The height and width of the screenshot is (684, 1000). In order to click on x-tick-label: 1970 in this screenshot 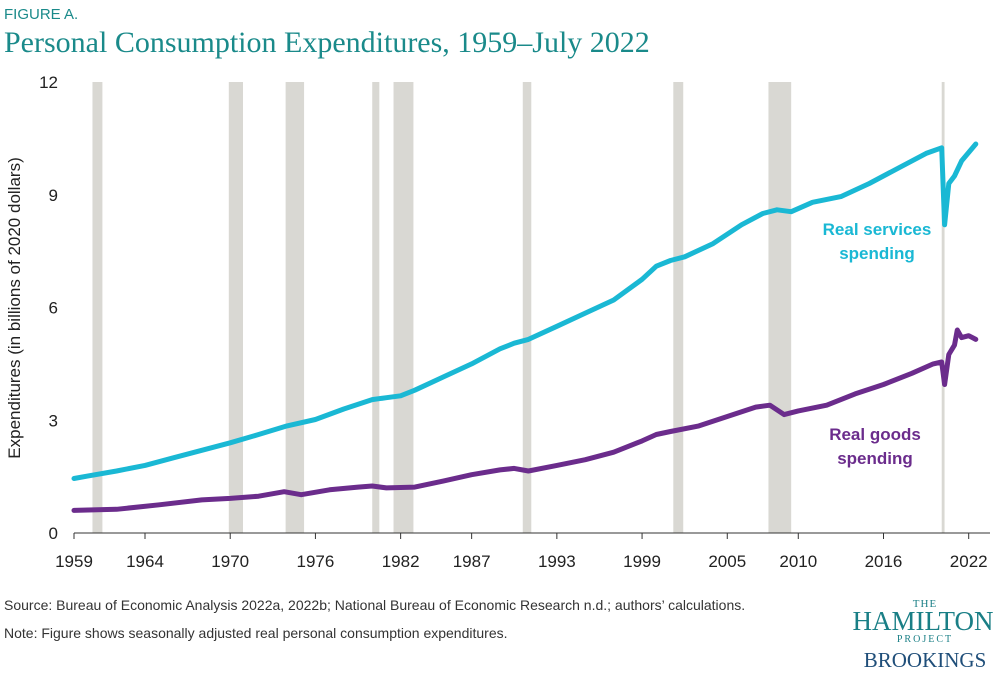, I will do `click(230, 561)`.